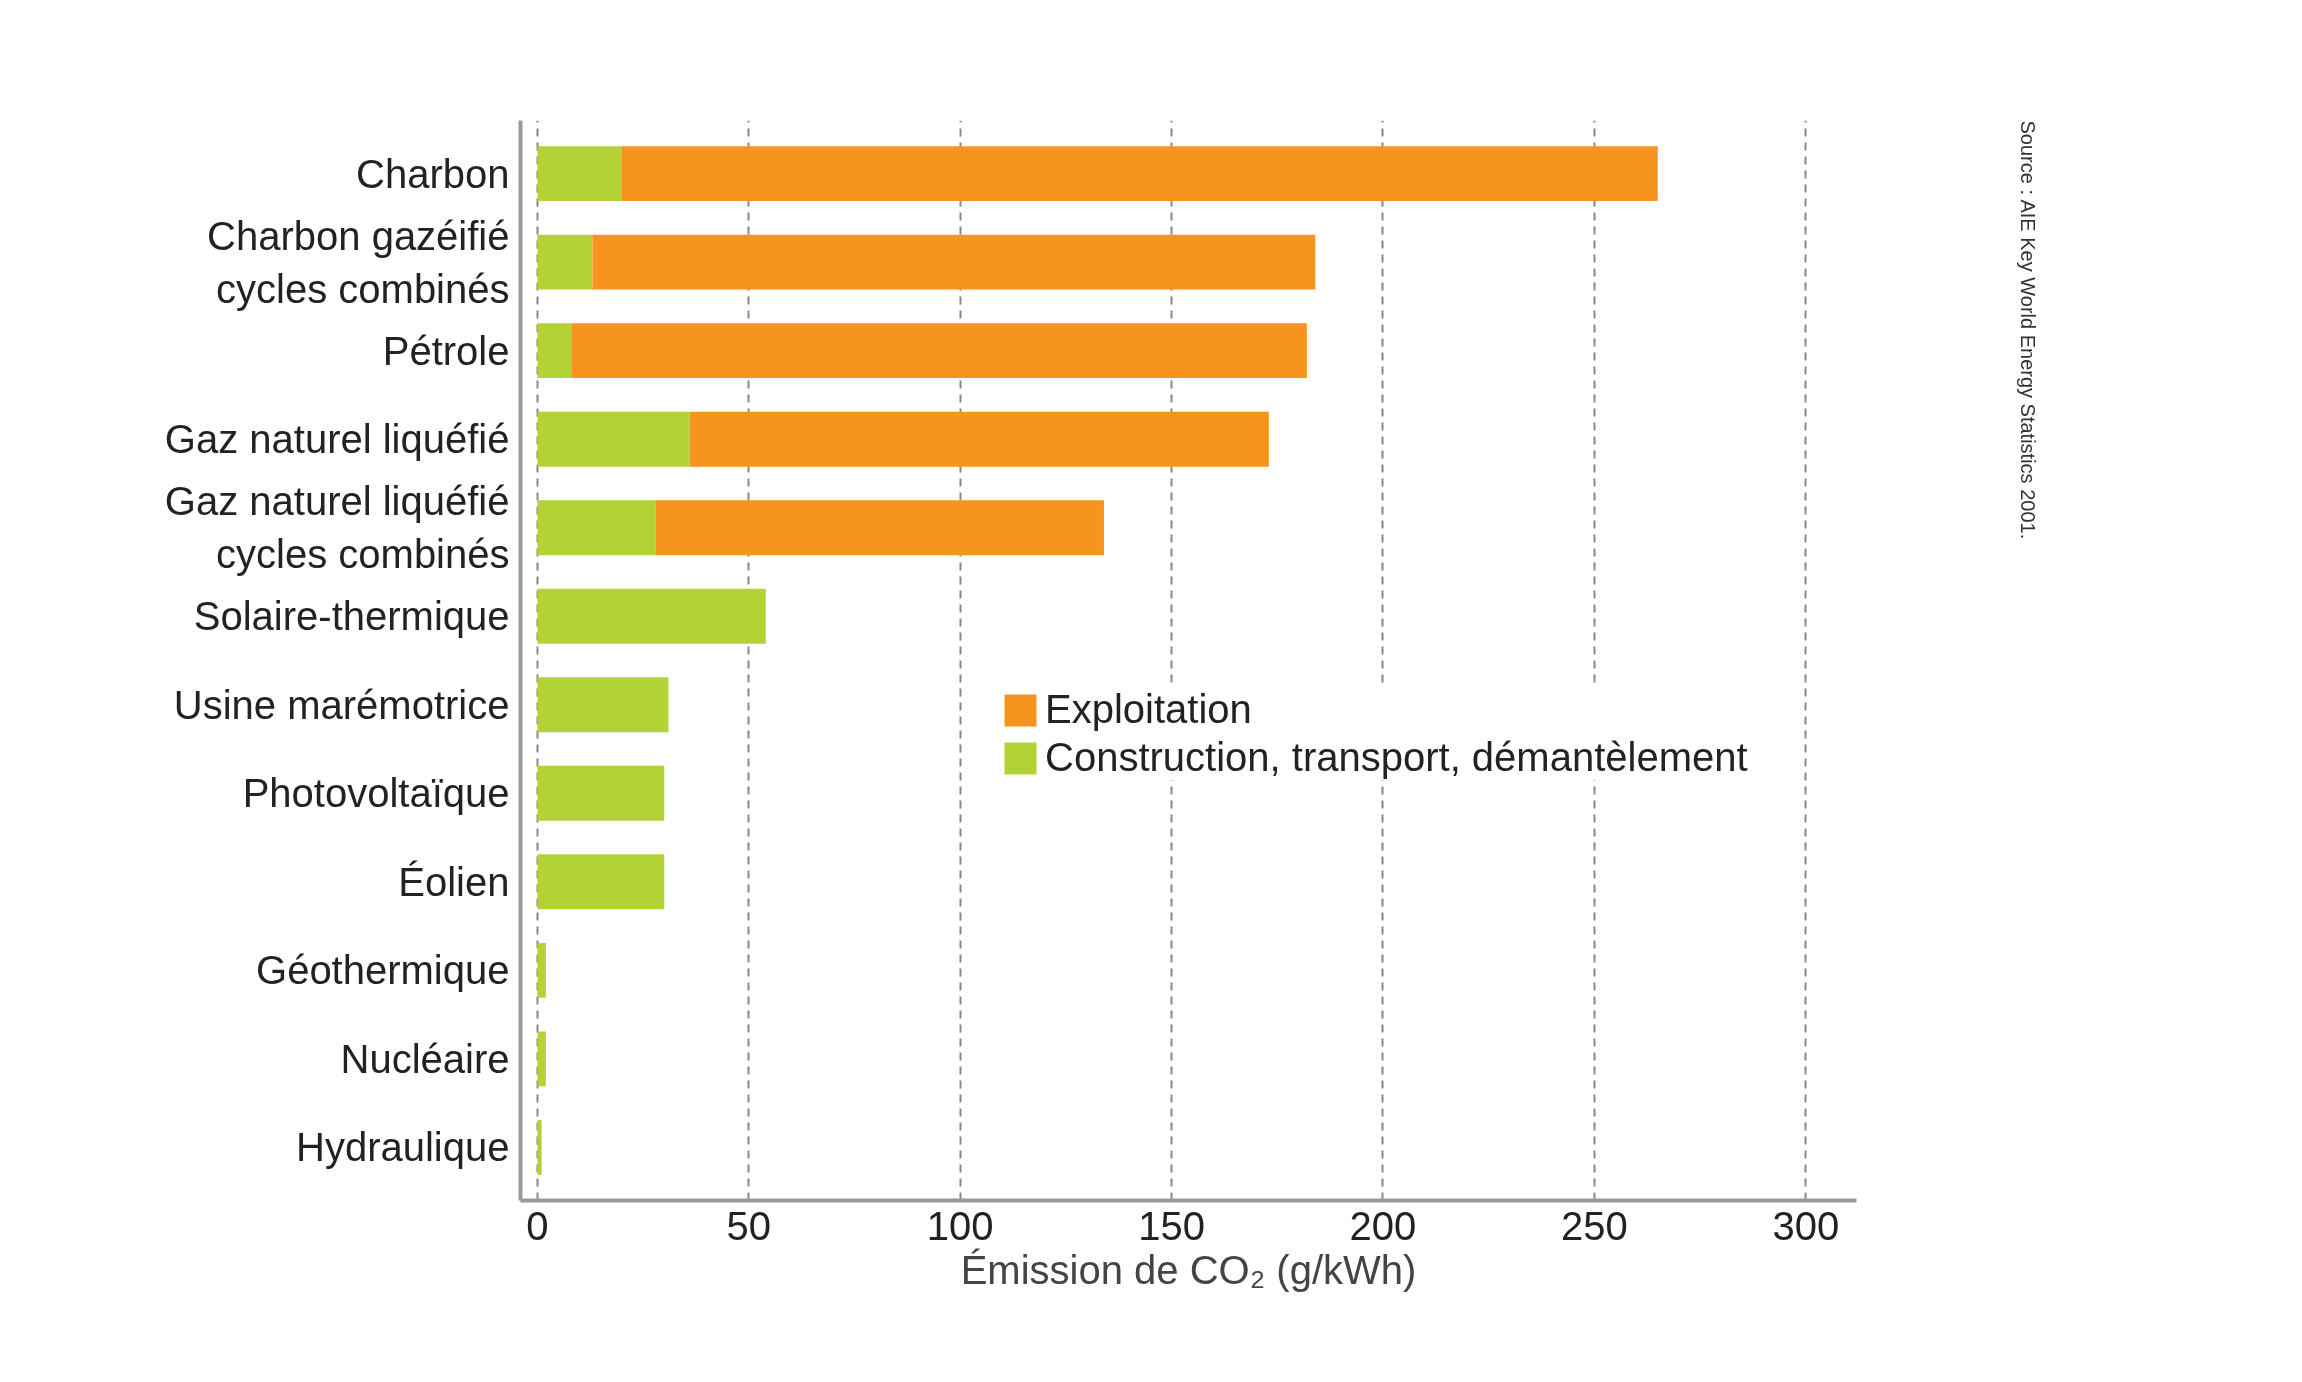 This screenshot has width=2302, height=1382. Describe the element at coordinates (2027, 330) in the screenshot. I see `source-note: Source : AIE Key World Energy Statistics 2001.` at that location.